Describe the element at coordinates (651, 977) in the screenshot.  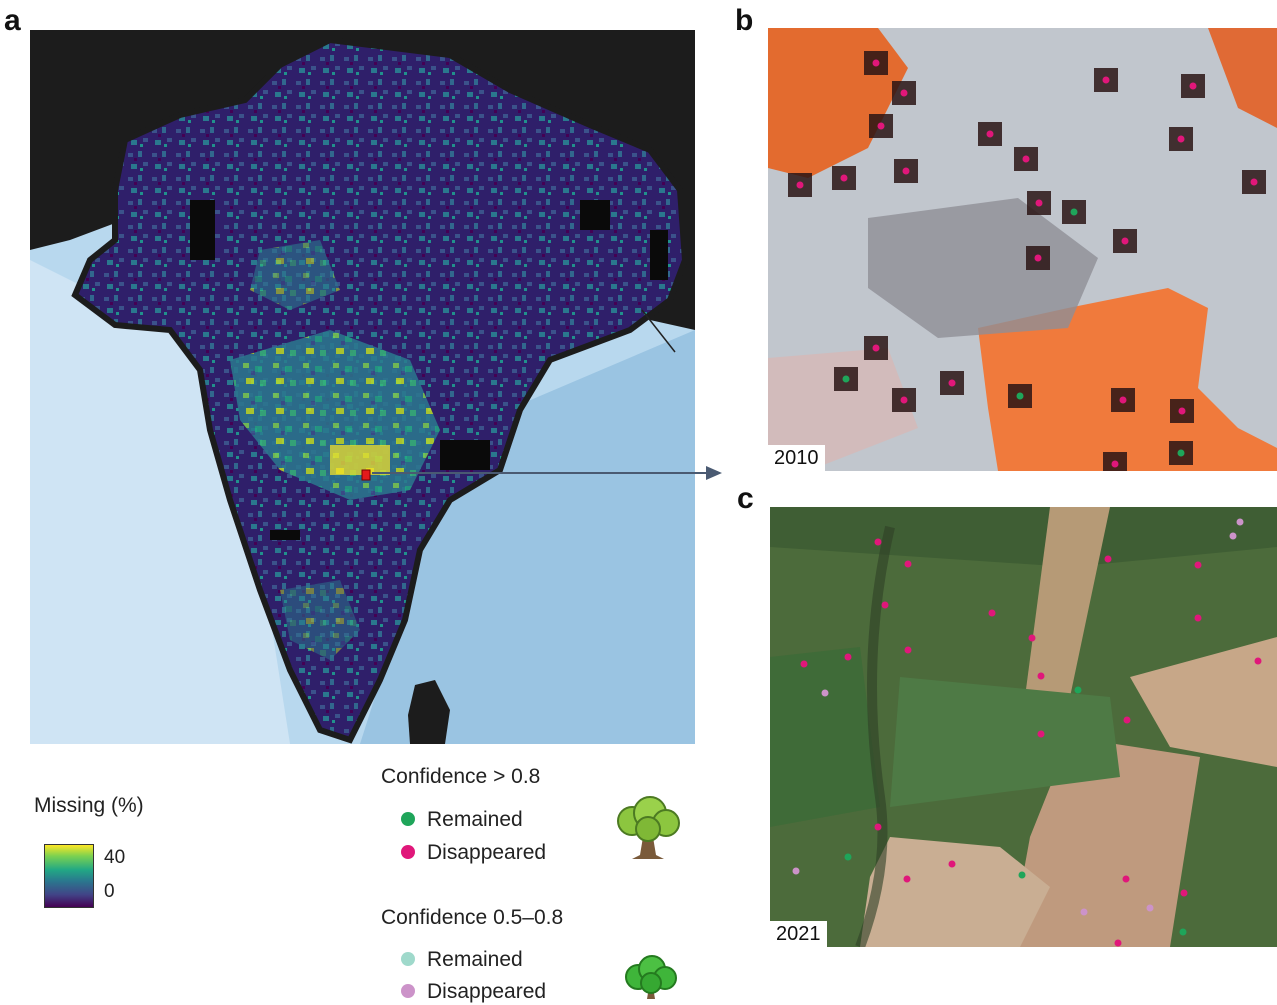
I see `shrub-icon` at that location.